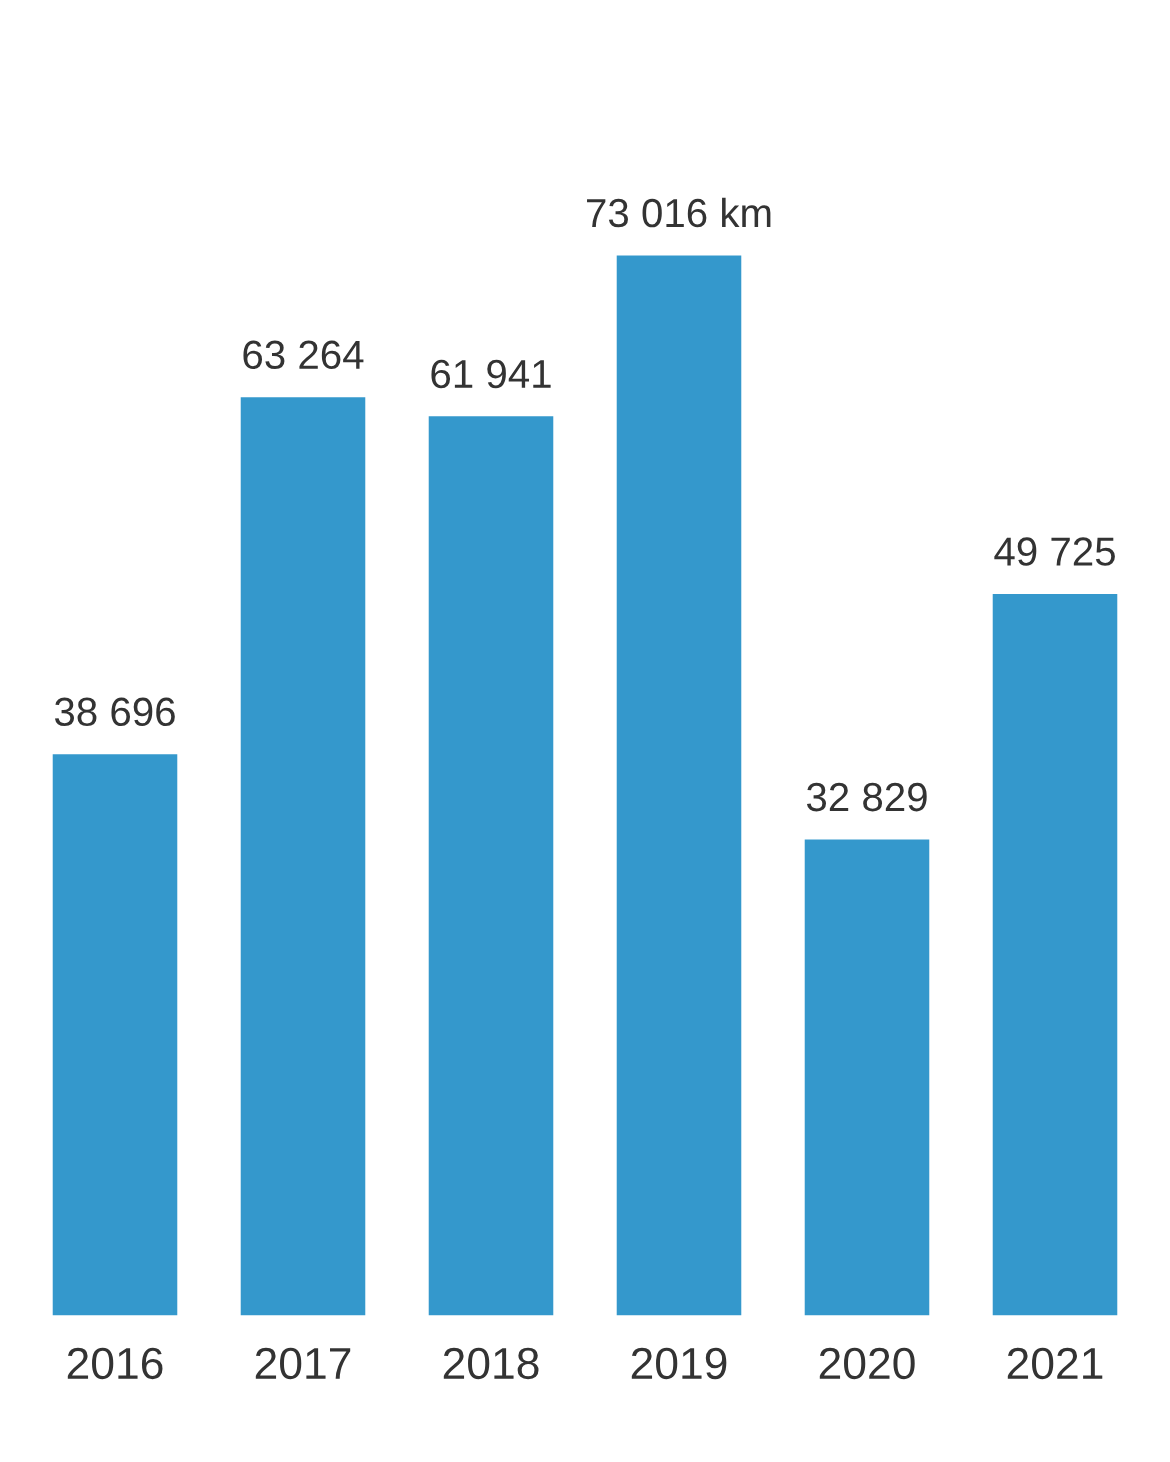  Describe the element at coordinates (679, 212) in the screenshot. I see `data-label: 73 016 km` at that location.